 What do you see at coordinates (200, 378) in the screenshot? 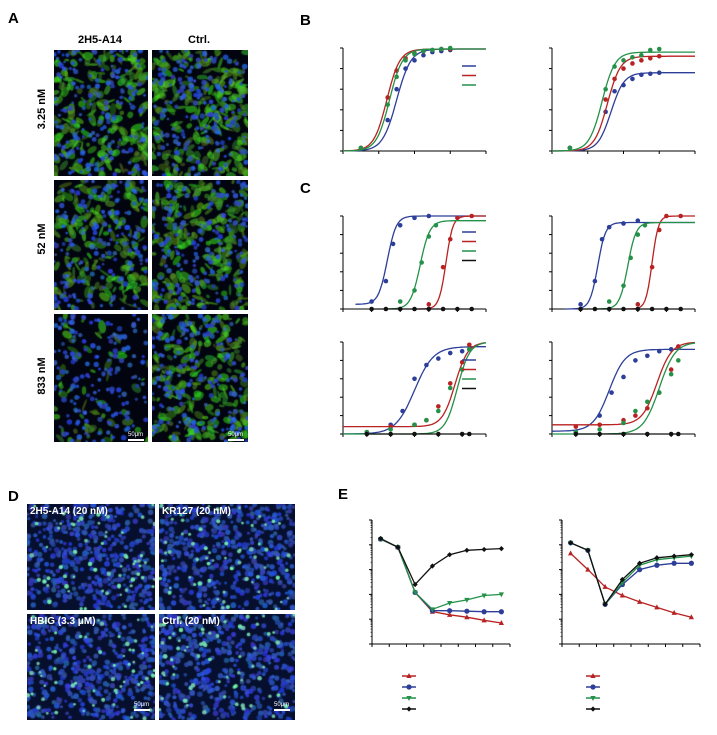
I see `micrograph-ctrl-833nm` at bounding box center [200, 378].